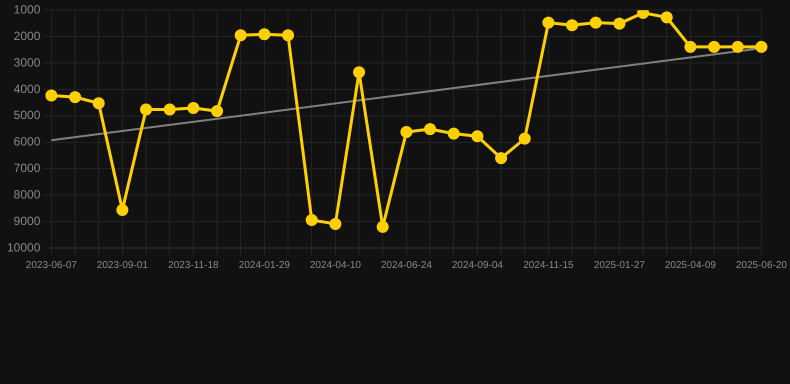 This screenshot has height=384, width=790. What do you see at coordinates (27, 194) in the screenshot?
I see `y-tick-label: 8000` at bounding box center [27, 194].